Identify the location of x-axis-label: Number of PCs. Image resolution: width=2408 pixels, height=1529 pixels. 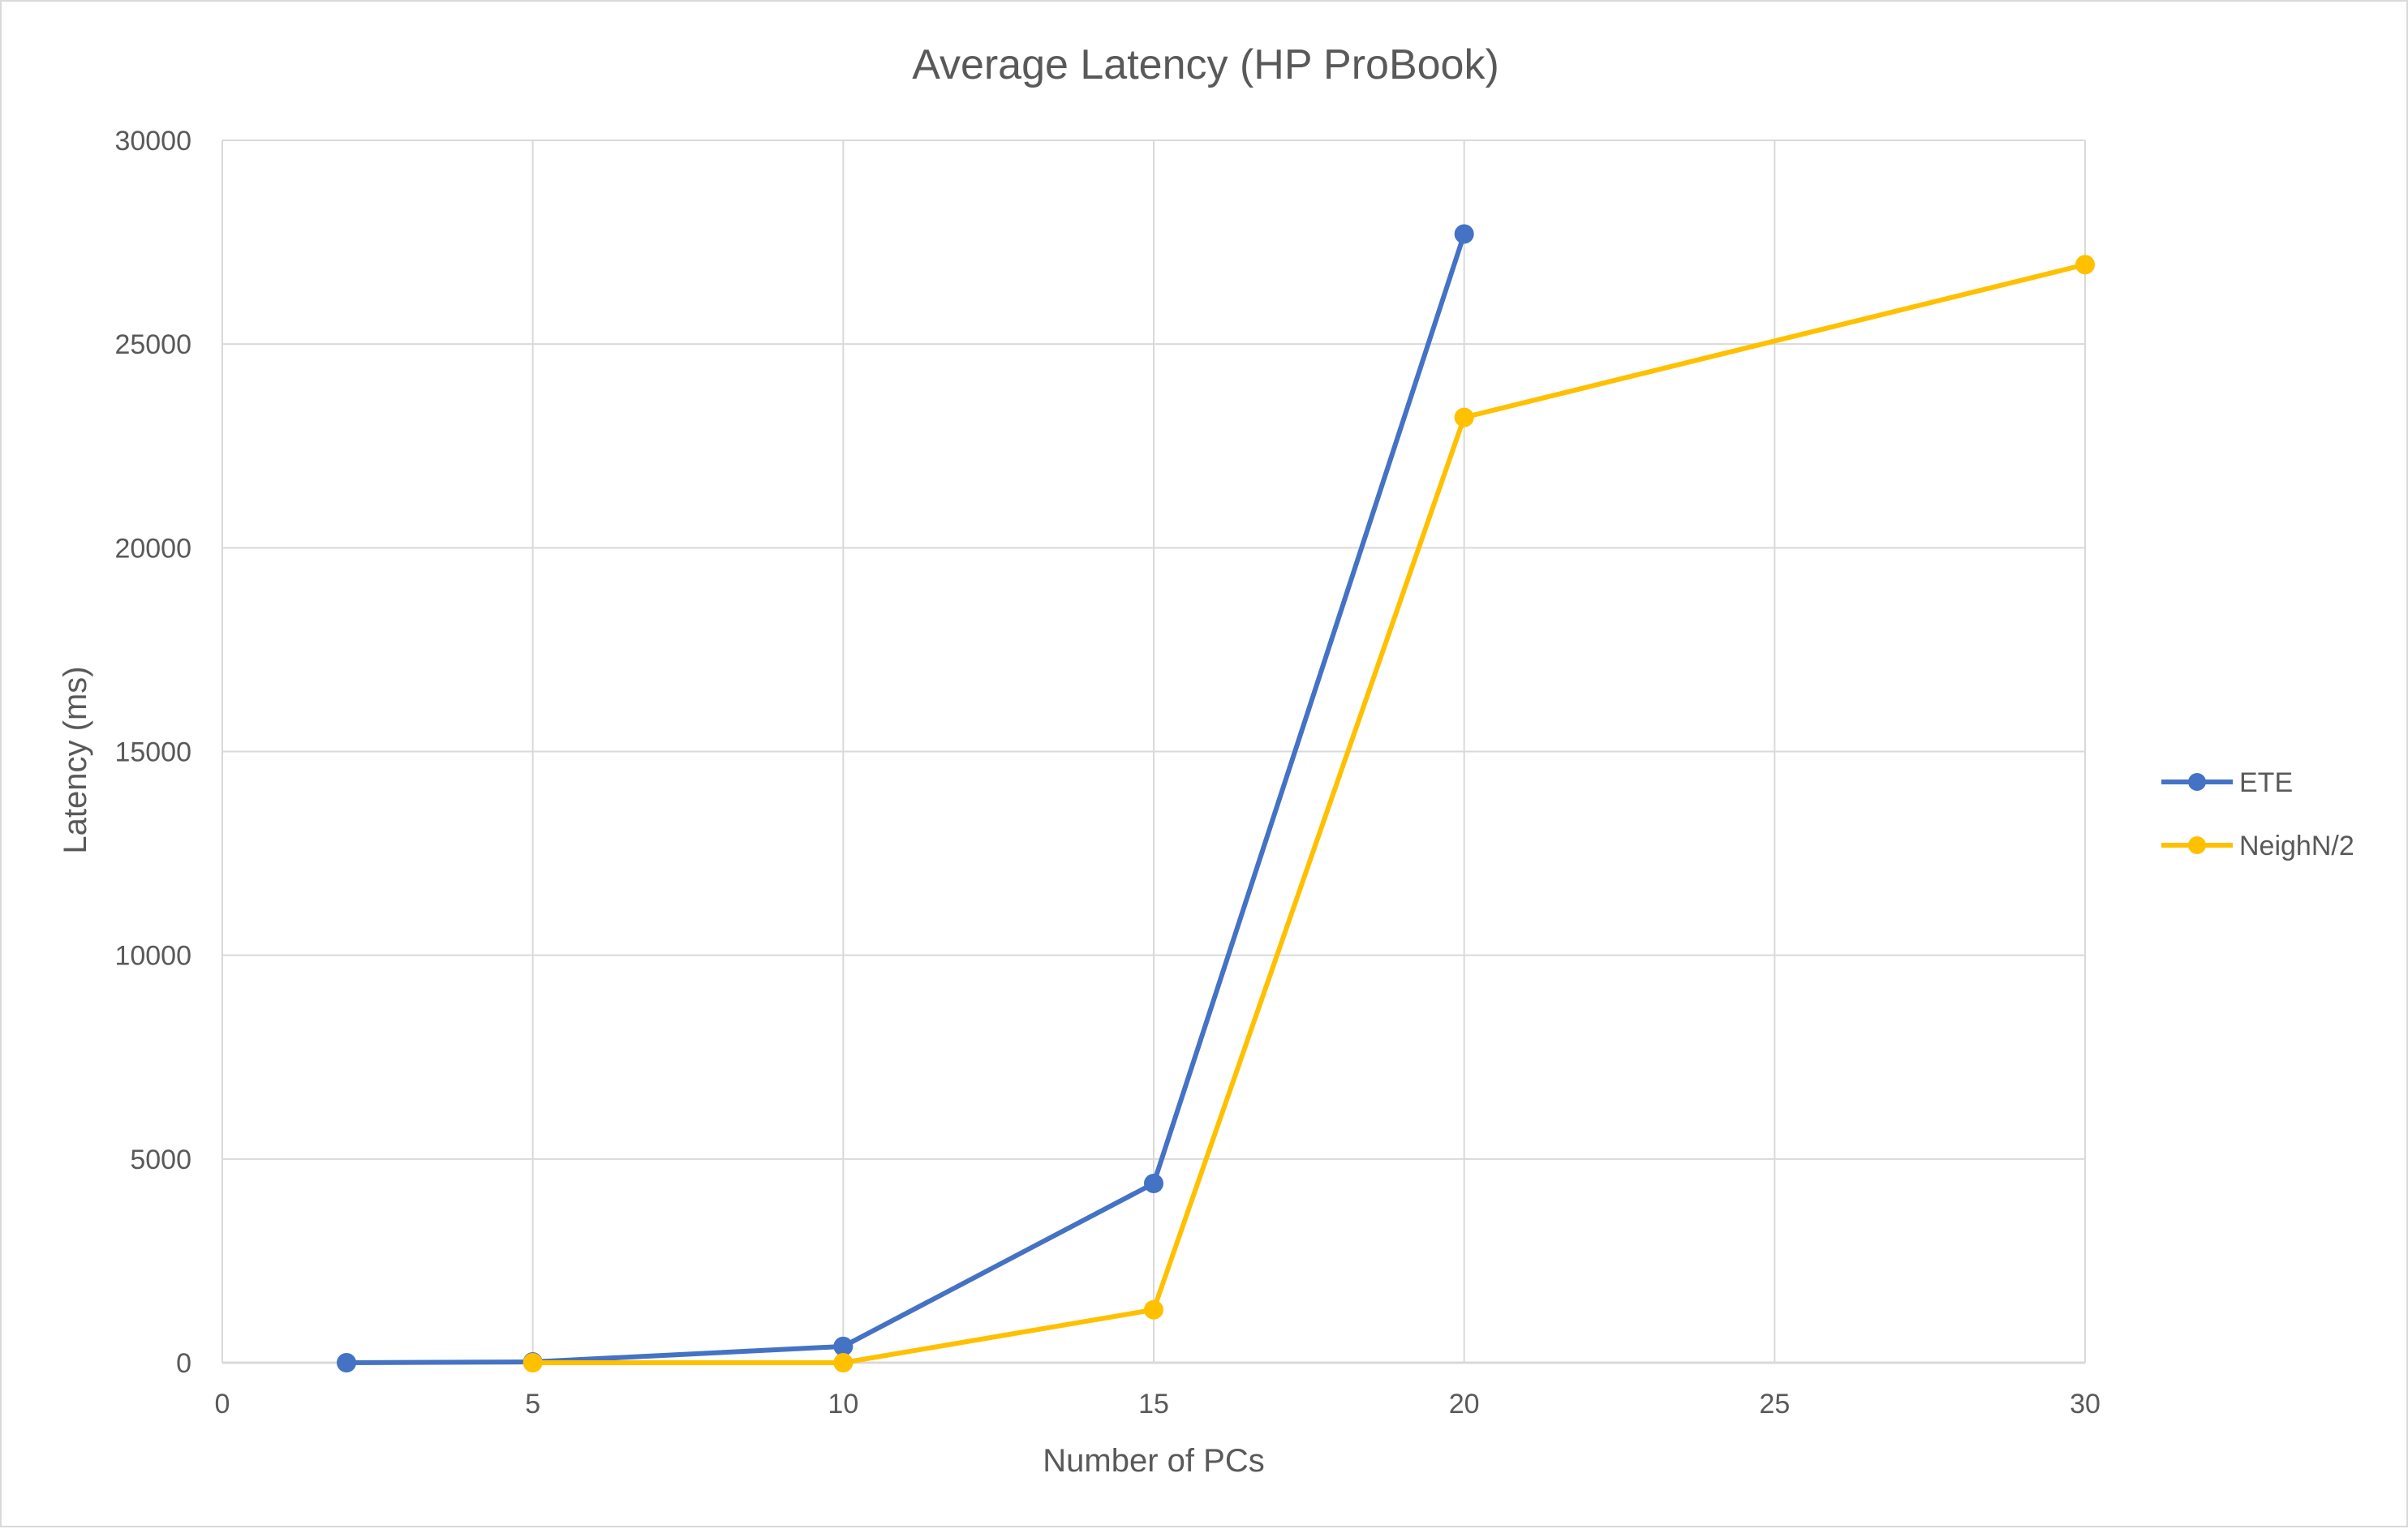
(1153, 1461).